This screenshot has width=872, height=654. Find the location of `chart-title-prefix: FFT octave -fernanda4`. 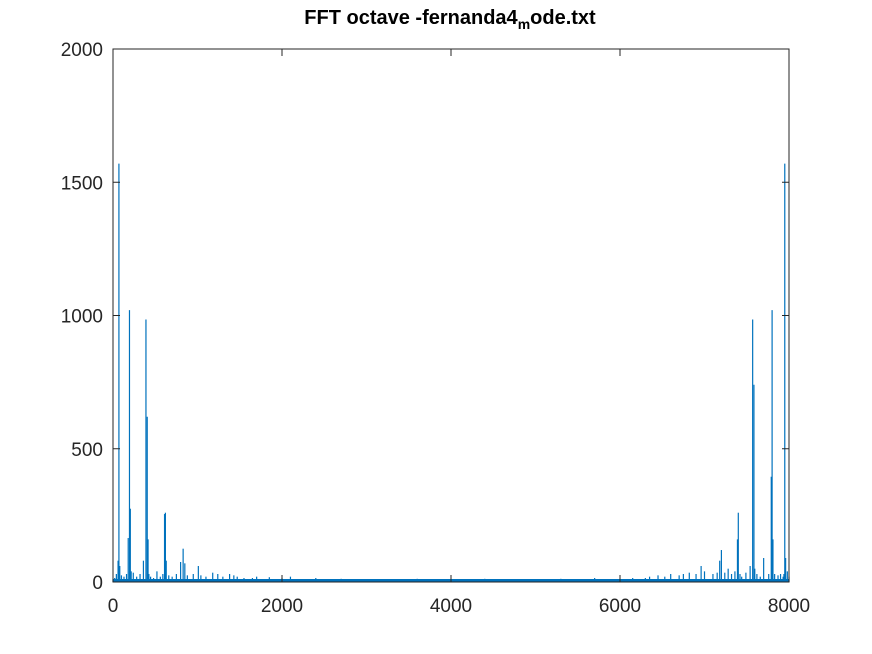

chart-title-prefix: FFT octave -fernanda4 is located at coordinates (411, 18).